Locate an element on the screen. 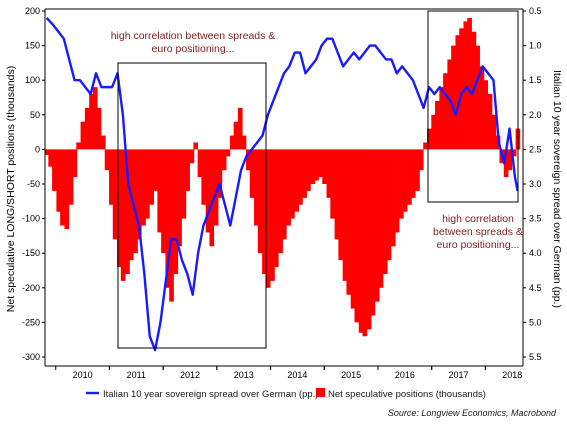 This screenshot has width=567, height=426. right-tick-label: 5.5 is located at coordinates (535, 357).